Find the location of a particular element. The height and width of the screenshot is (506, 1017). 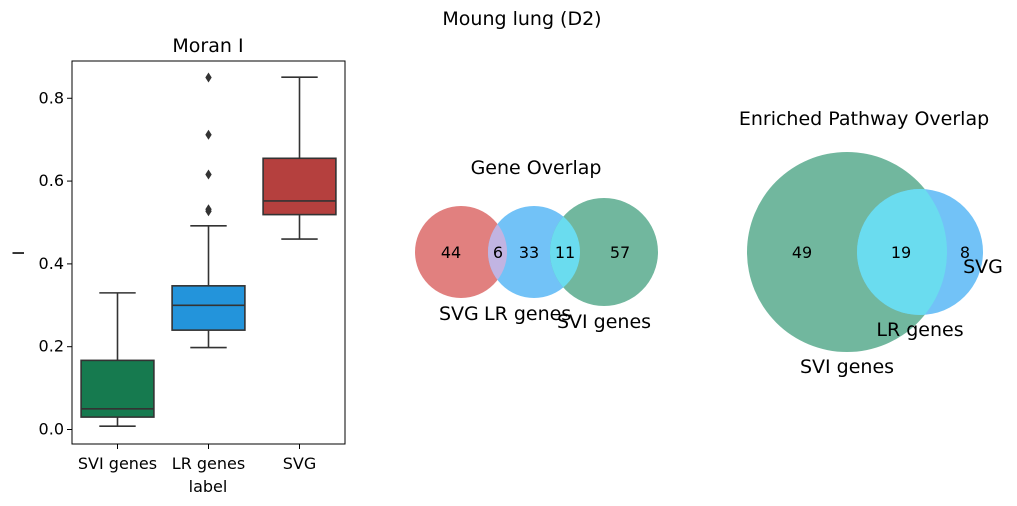

pathway-region-svg-only: 8 is located at coordinates (965, 252).